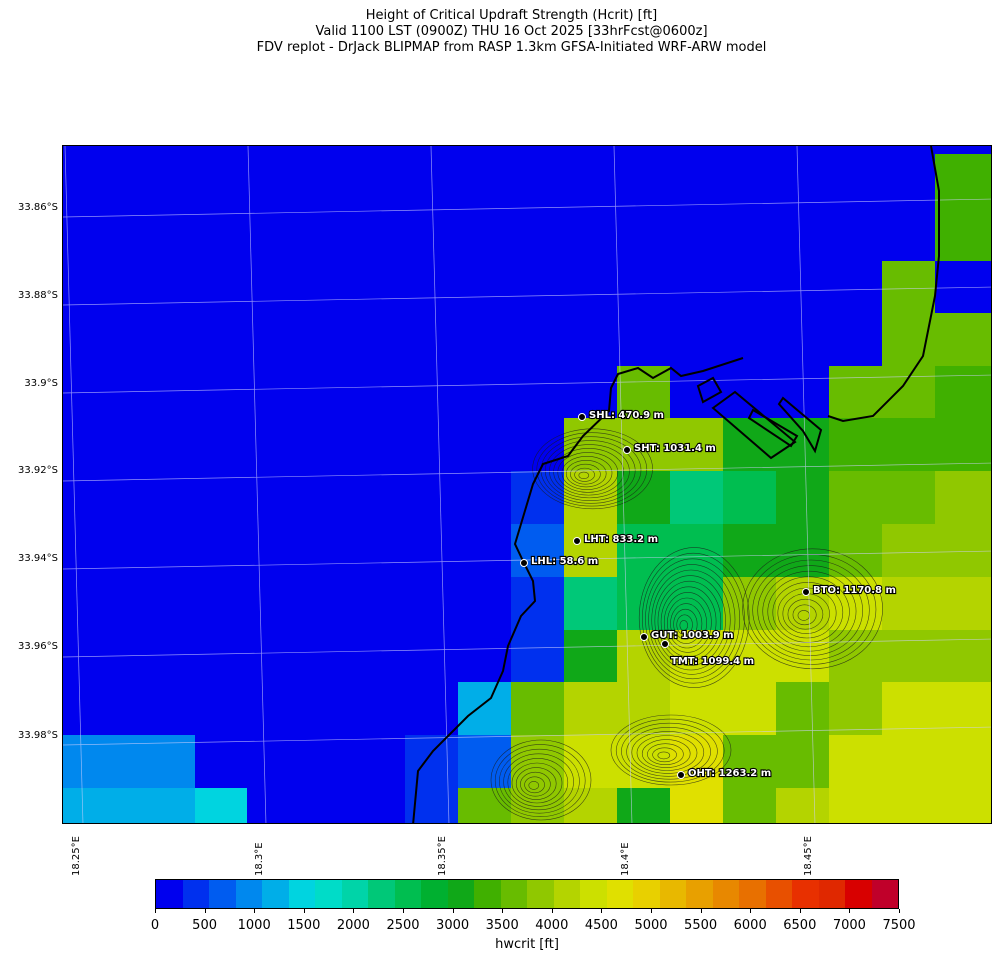 The height and width of the screenshot is (962, 1001). Describe the element at coordinates (38, 558) in the screenshot. I see `lat-tick-label: 33.94°S` at that location.